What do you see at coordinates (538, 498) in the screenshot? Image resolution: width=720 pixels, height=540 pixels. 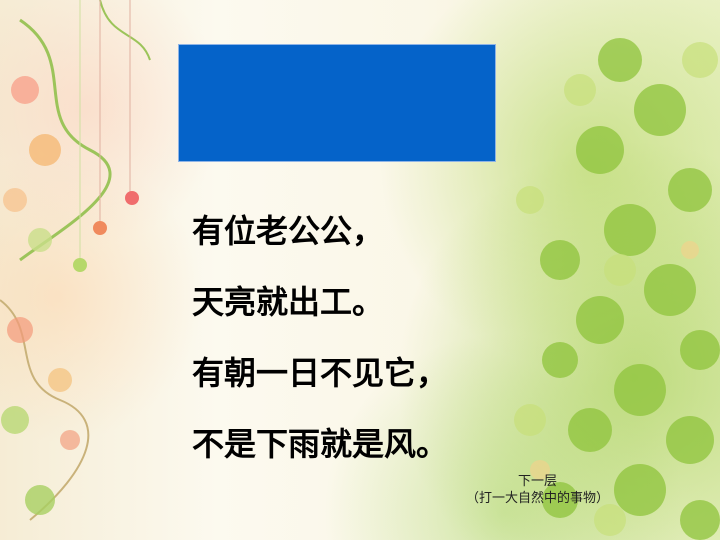 I see `riddle-clue: （打一大自然中的事物）` at bounding box center [538, 498].